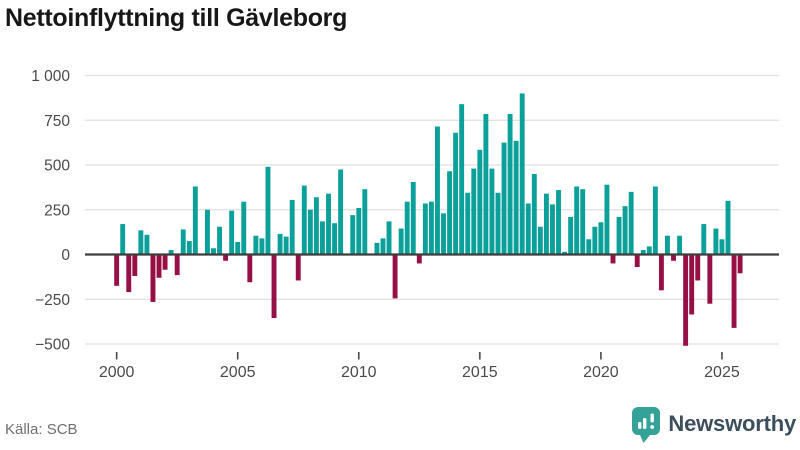 Image resolution: width=800 pixels, height=450 pixels. What do you see at coordinates (589, 247) in the screenshot?
I see `bar-2019Q3` at bounding box center [589, 247].